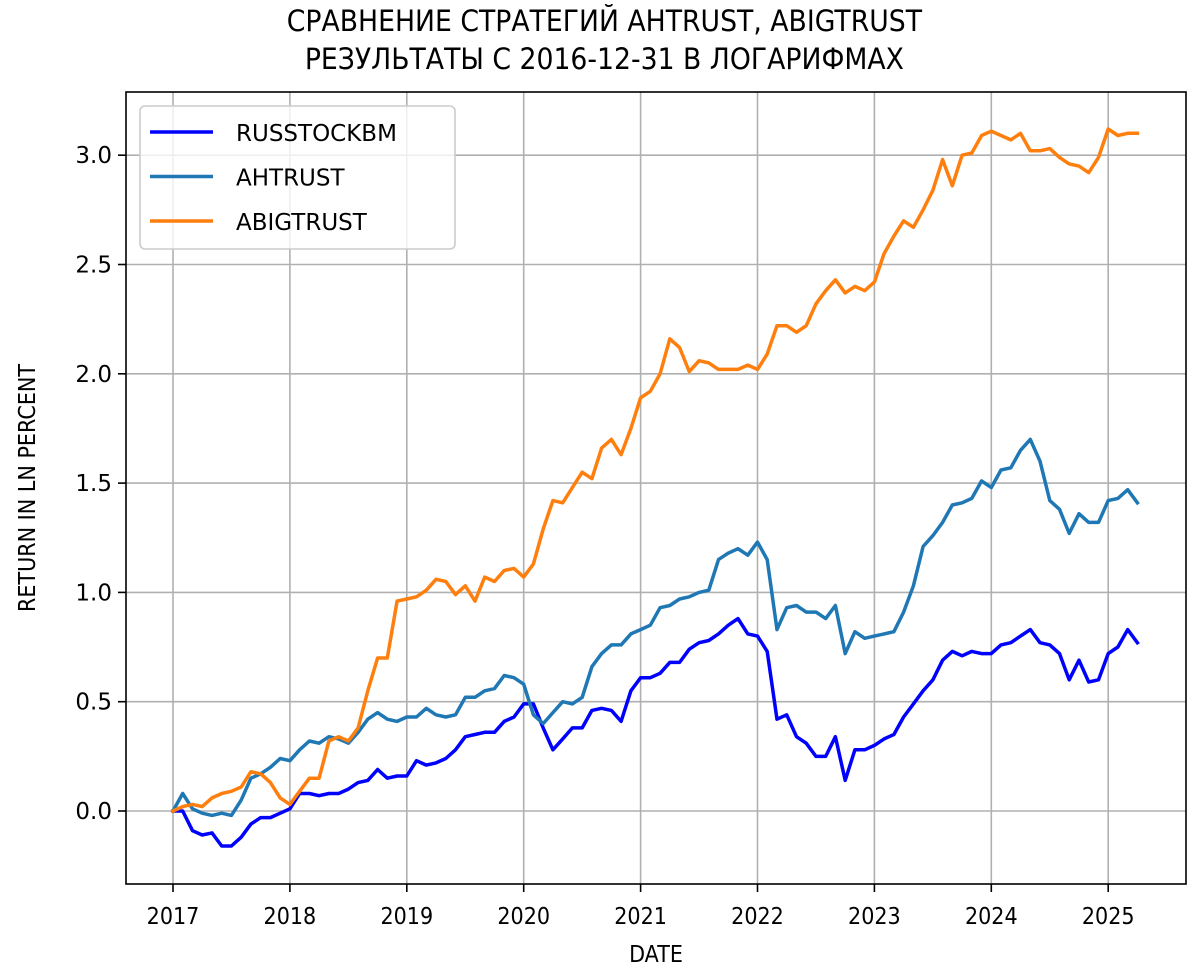 The image size is (1200, 980). I want to click on legend-box, so click(297, 177).